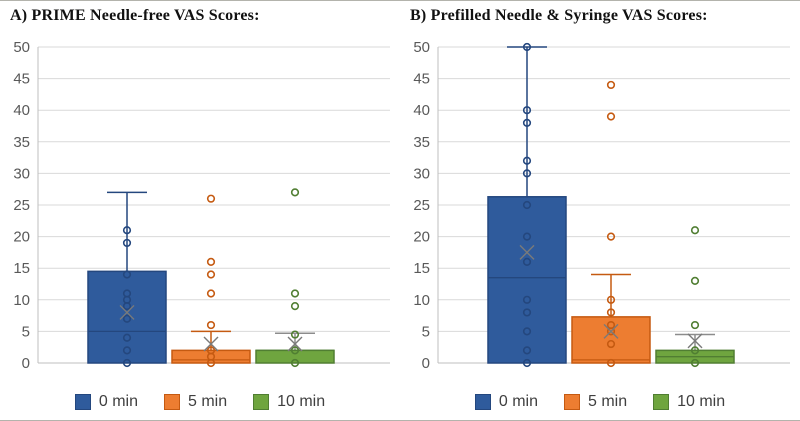 The height and width of the screenshot is (421, 800). Describe the element at coordinates (135, 15) in the screenshot. I see `panel-a-title: A) PRIME Needle-free VAS Scores:` at that location.